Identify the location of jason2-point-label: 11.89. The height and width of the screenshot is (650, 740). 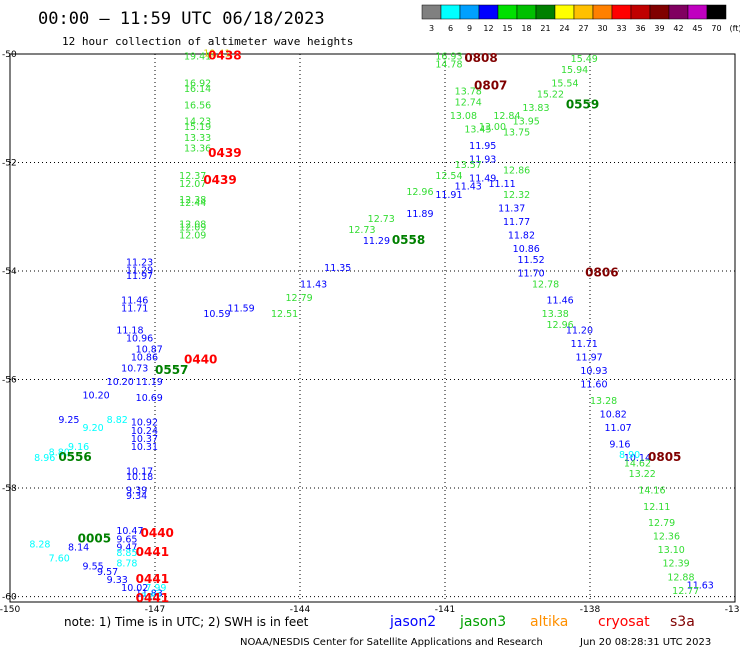
(419, 214).